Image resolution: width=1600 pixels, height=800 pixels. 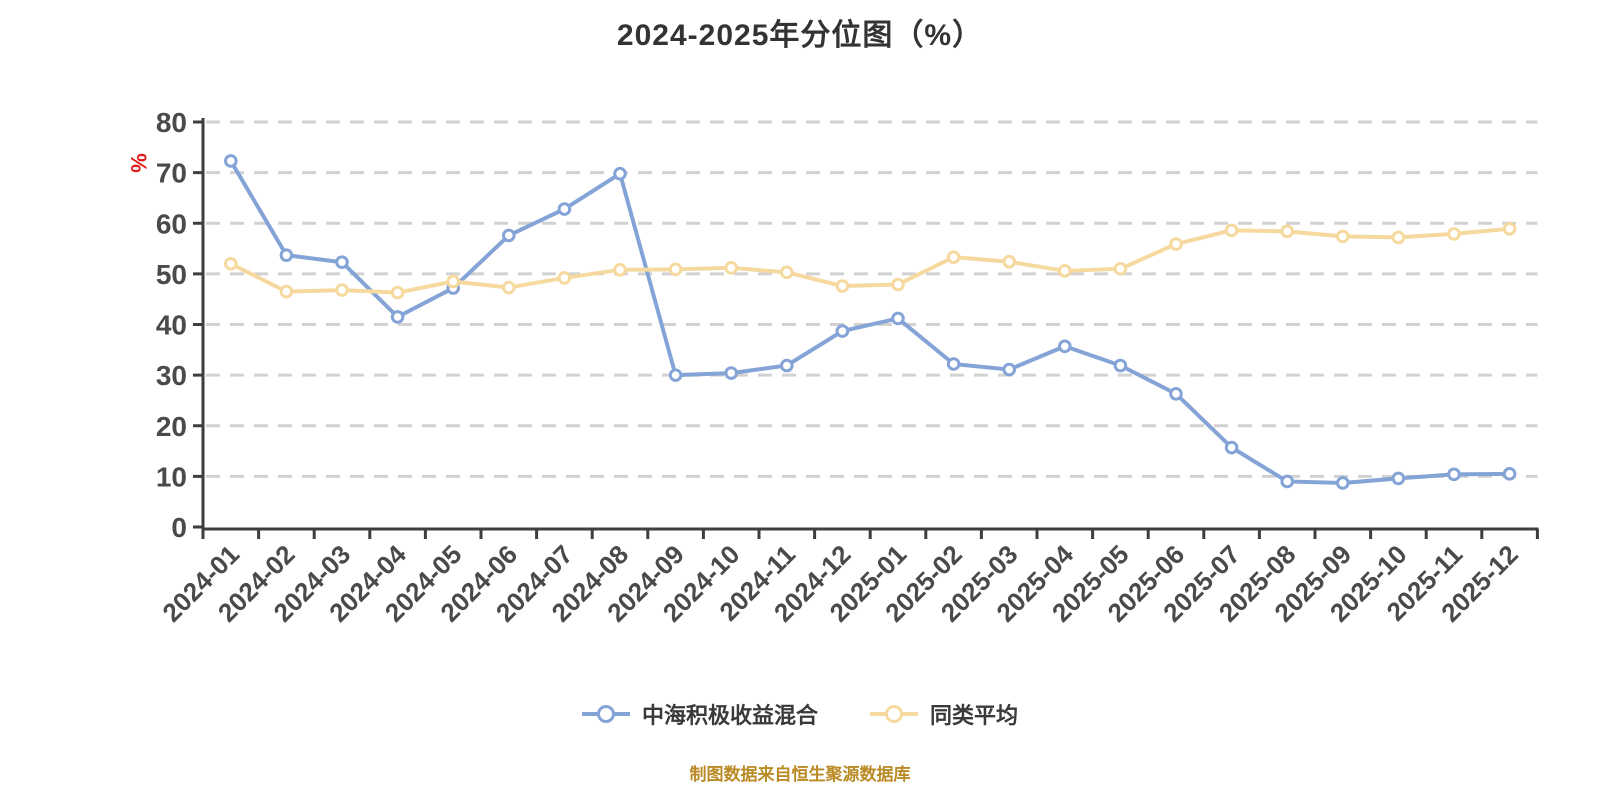 What do you see at coordinates (729, 715) in the screenshot?
I see `legend-label-fund: 中海积极收益混合` at bounding box center [729, 715].